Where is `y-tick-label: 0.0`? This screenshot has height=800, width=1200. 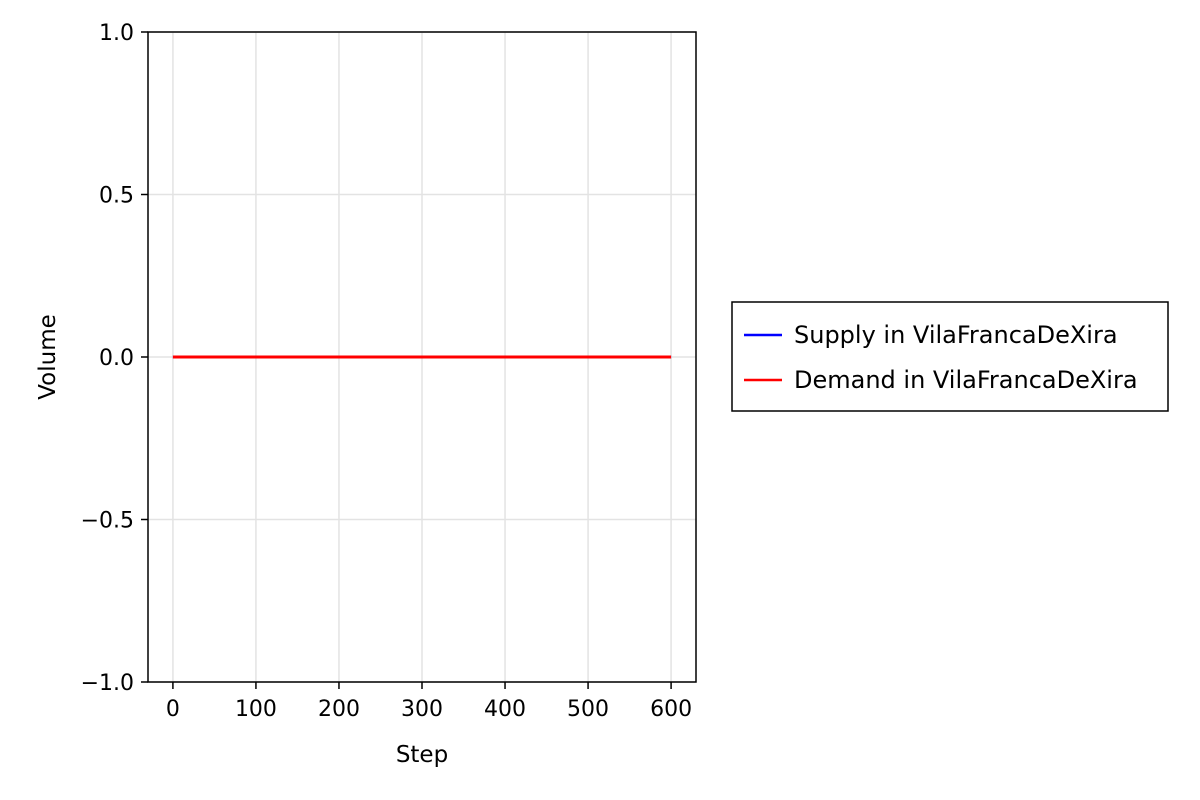
y-tick-label: 0.0 is located at coordinates (116, 358).